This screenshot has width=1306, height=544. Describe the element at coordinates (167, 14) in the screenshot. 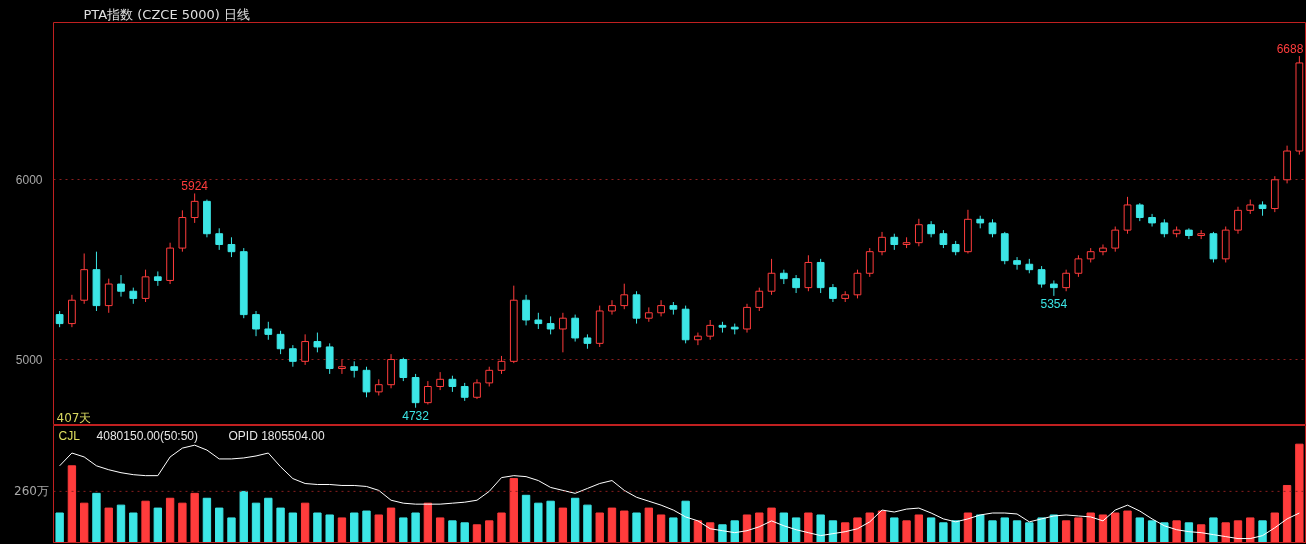

I see `chart-title: PTA指数 (CZCE 5000) 日线` at that location.